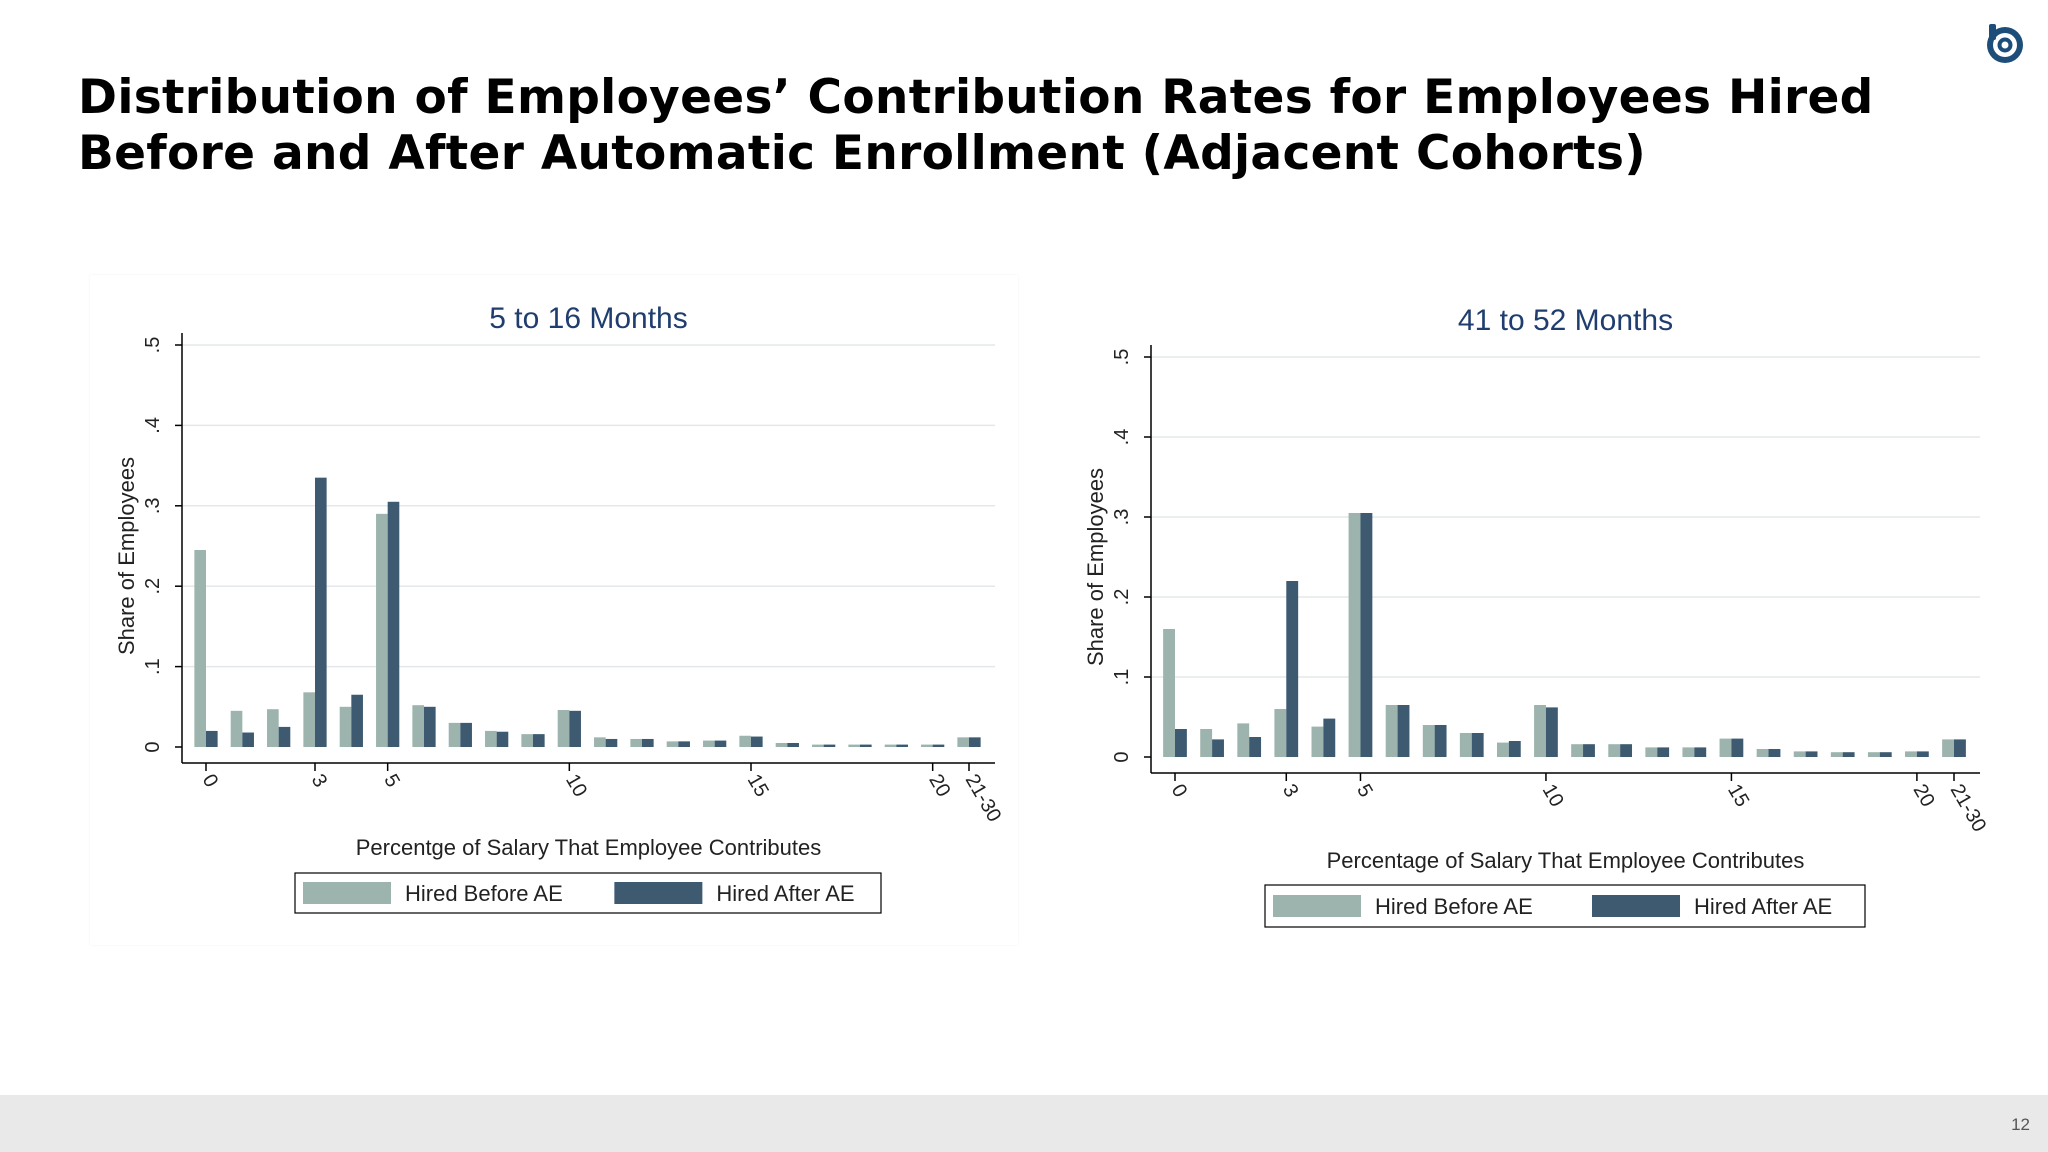 This screenshot has width=2048, height=1152. What do you see at coordinates (1122, 437) in the screenshot?
I see `y-tick-label: .4` at bounding box center [1122, 437].